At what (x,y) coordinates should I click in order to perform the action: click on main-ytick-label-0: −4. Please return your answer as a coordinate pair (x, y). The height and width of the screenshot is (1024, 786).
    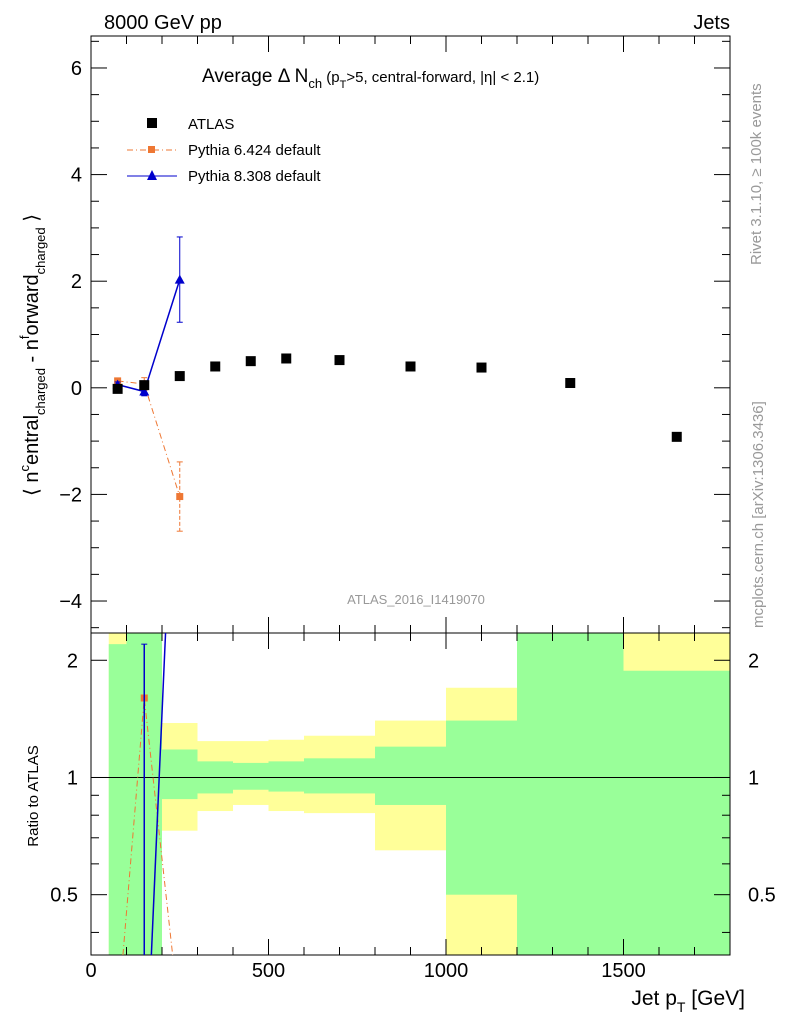
    Looking at the image, I should click on (70, 602).